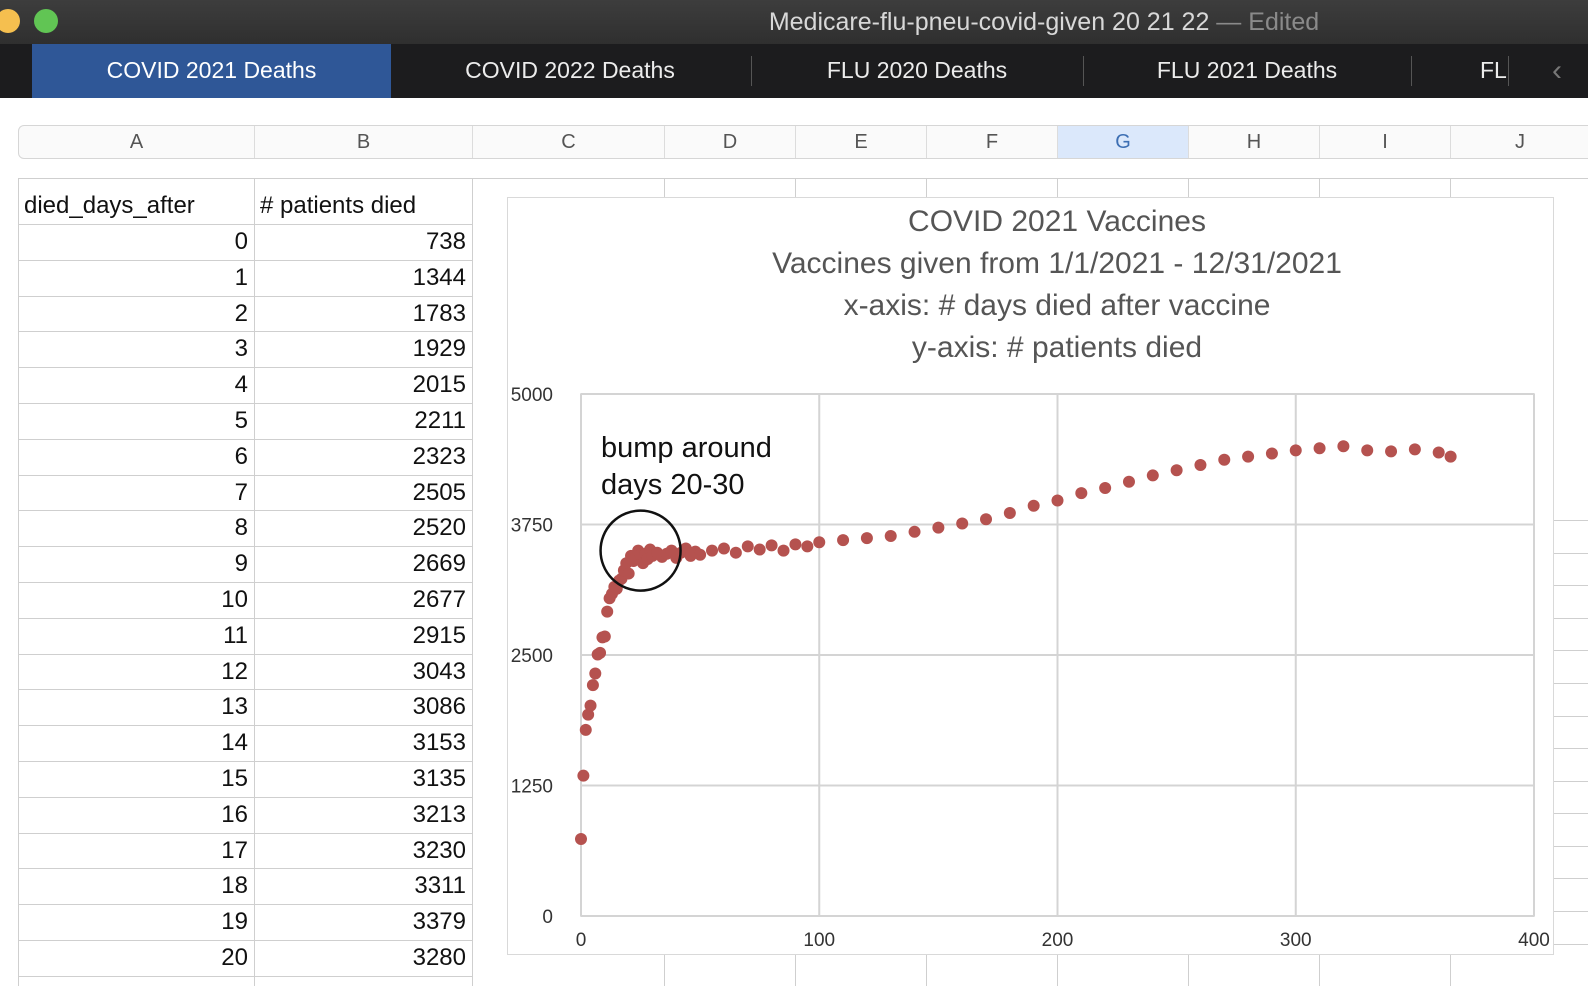  What do you see at coordinates (241, 492) in the screenshot?
I see `cell-died-days-after: 7` at bounding box center [241, 492].